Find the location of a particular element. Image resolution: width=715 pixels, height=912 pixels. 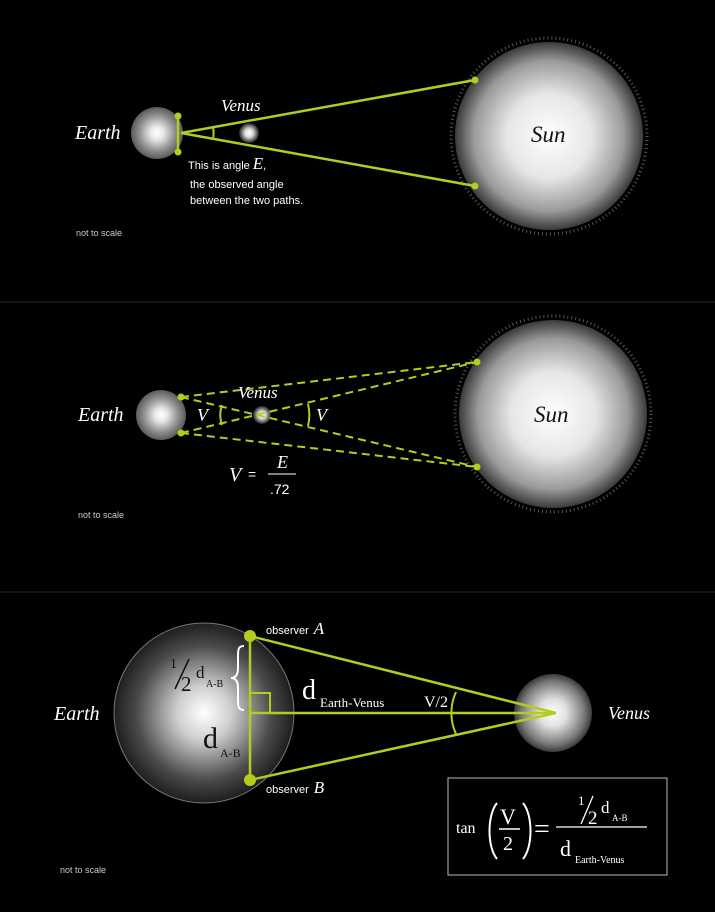

angle-note-line3: between the two paths. is located at coordinates (246, 201).